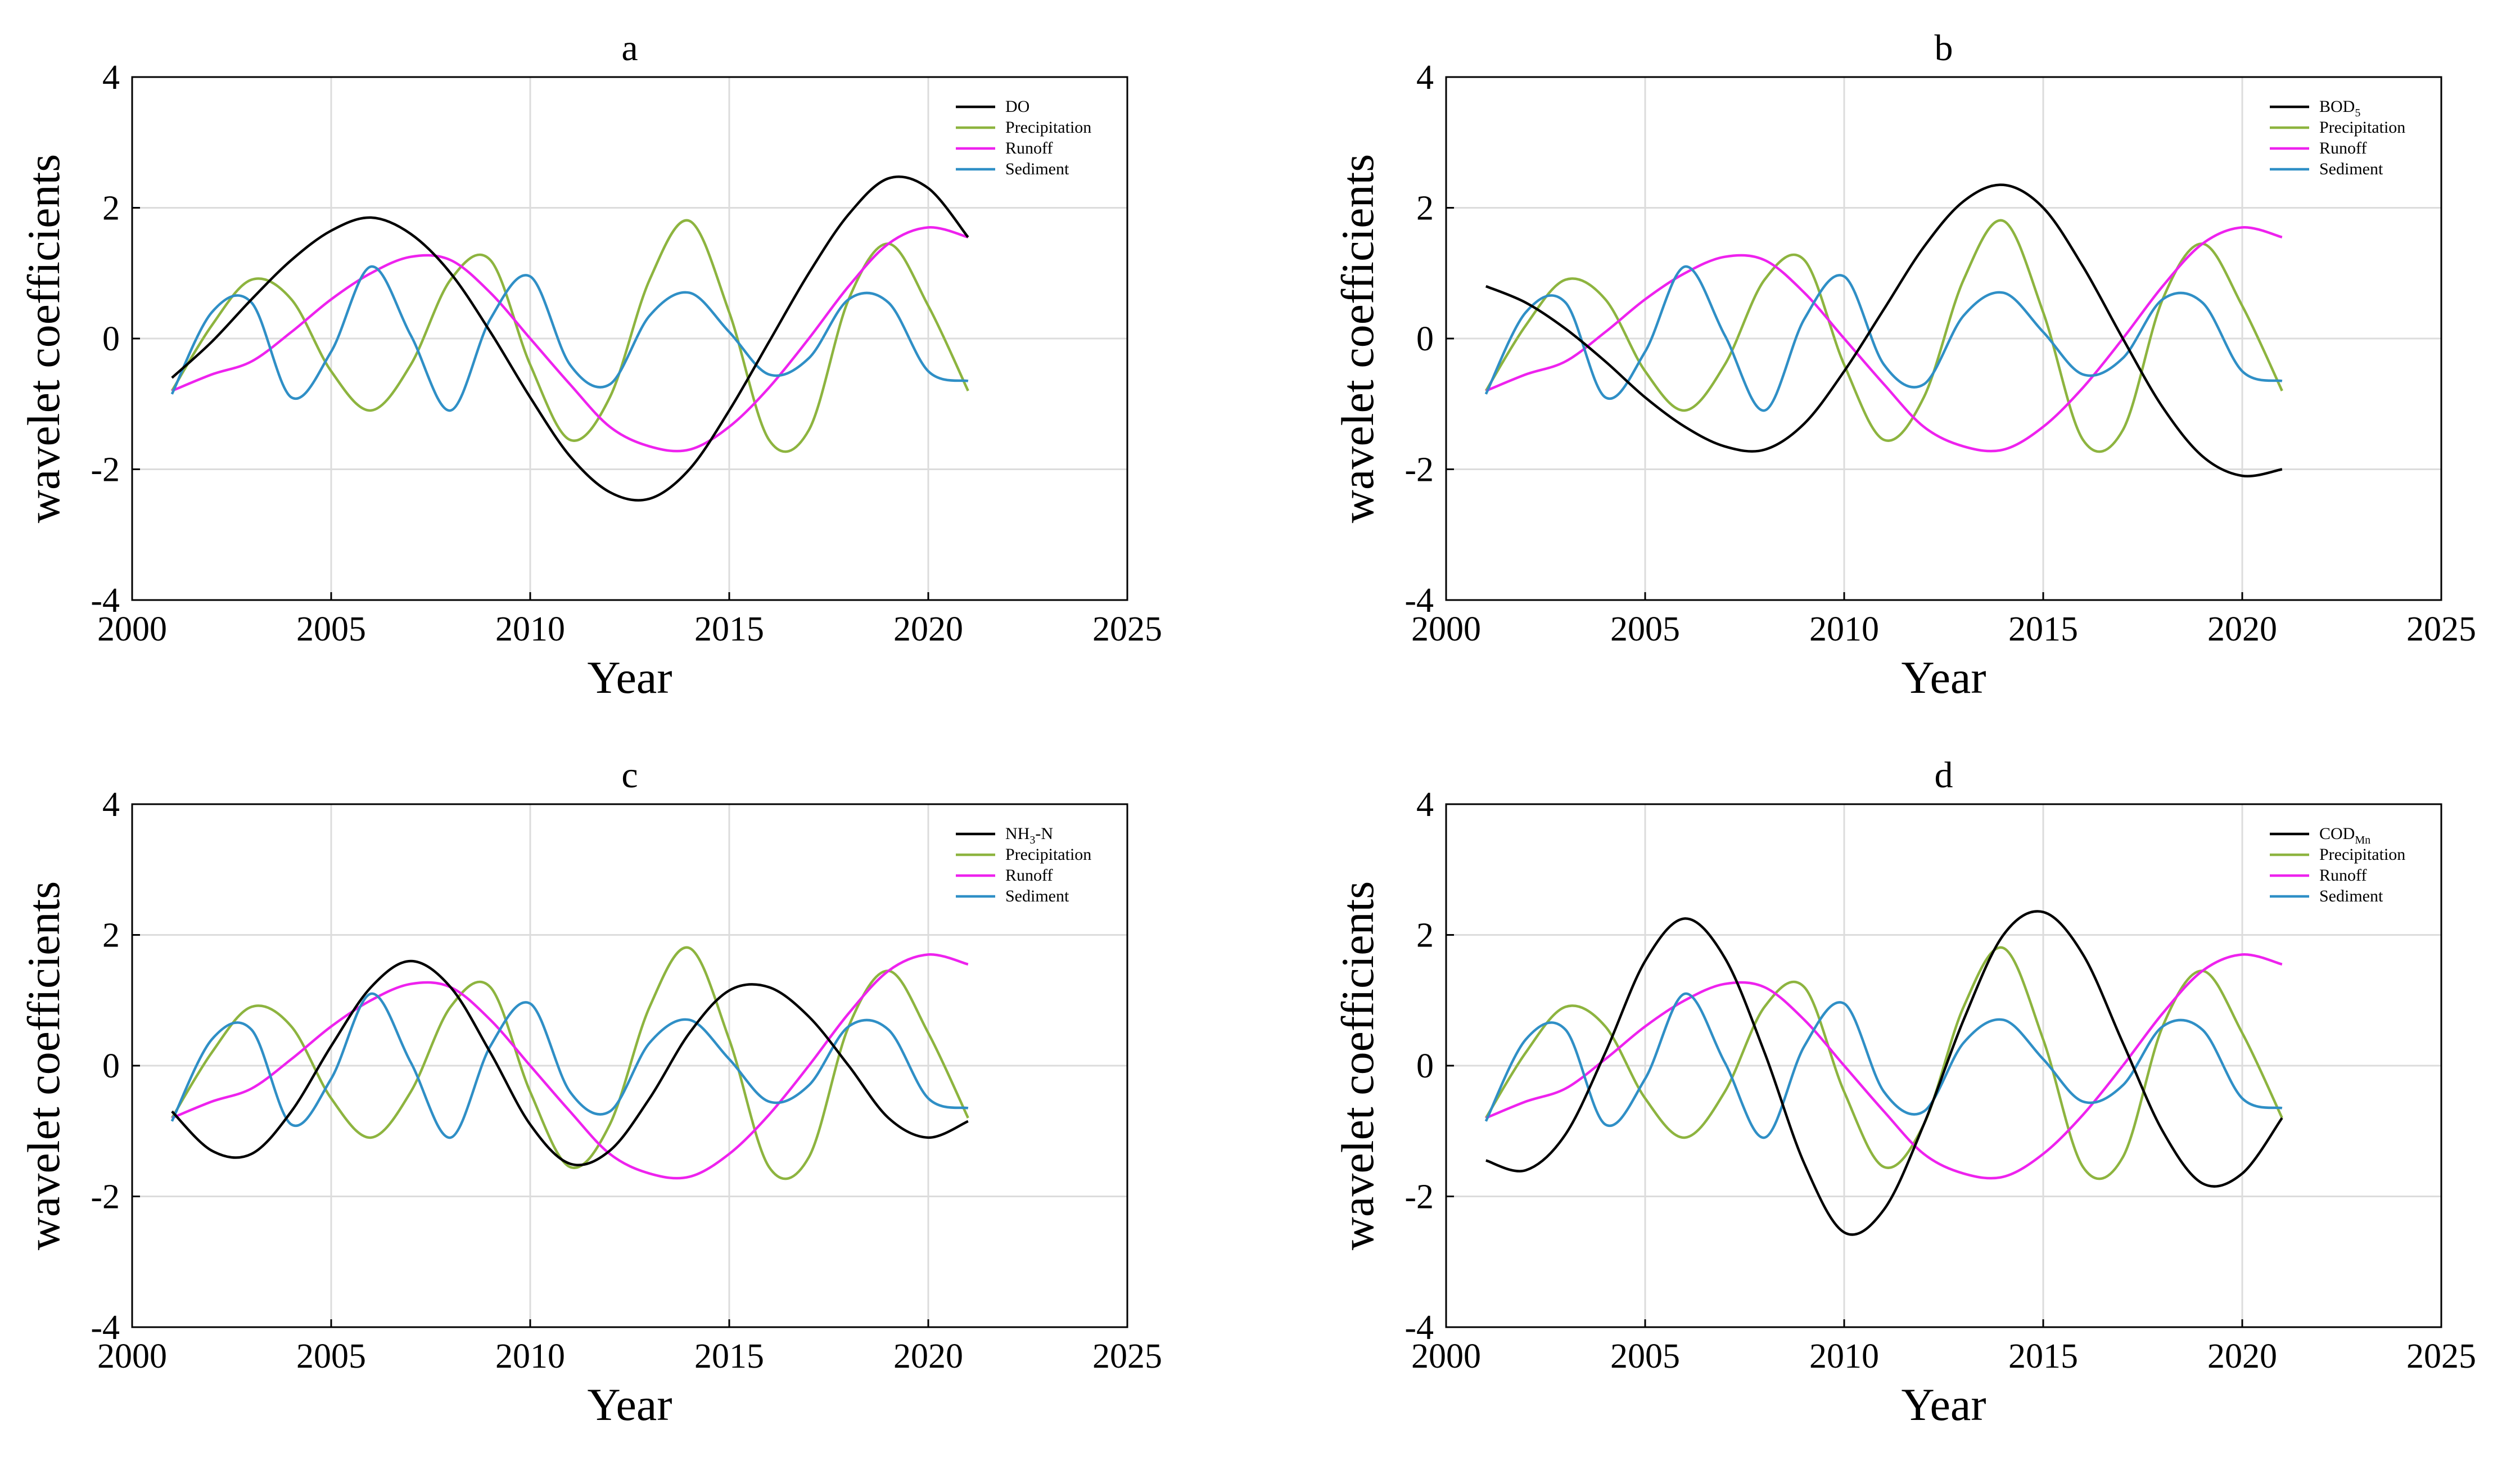 The image size is (2520, 1470). I want to click on panel-title: b, so click(1944, 48).